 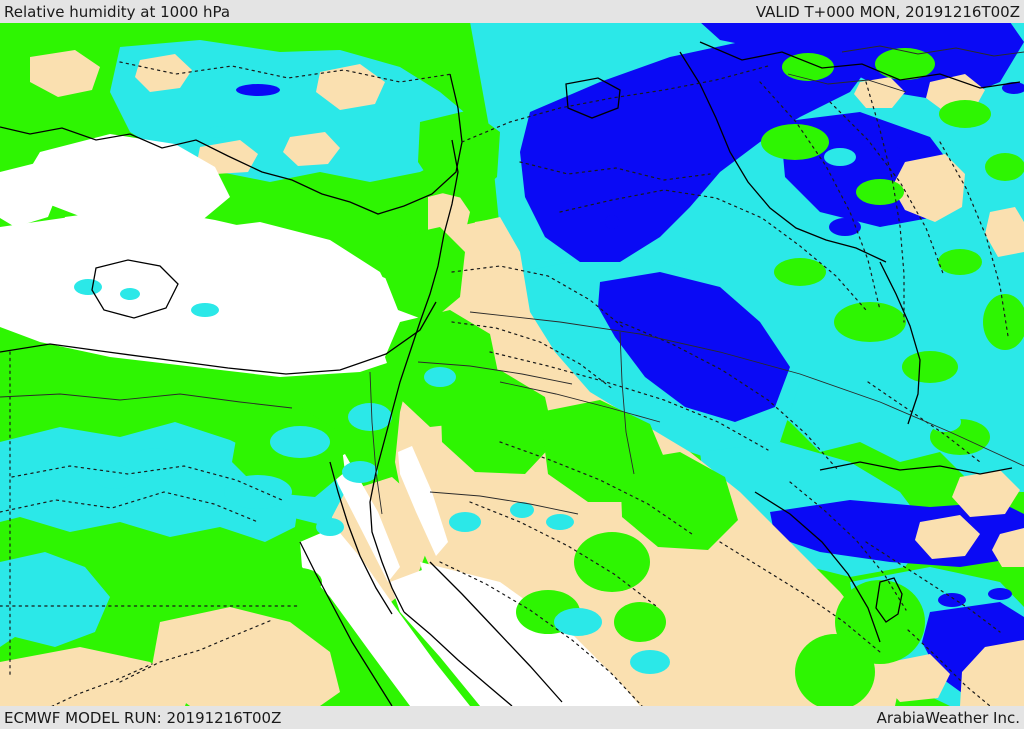 What do you see at coordinates (948, 717) in the screenshot?
I see `attribution-label: ArabiaWeather Inc.` at bounding box center [948, 717].